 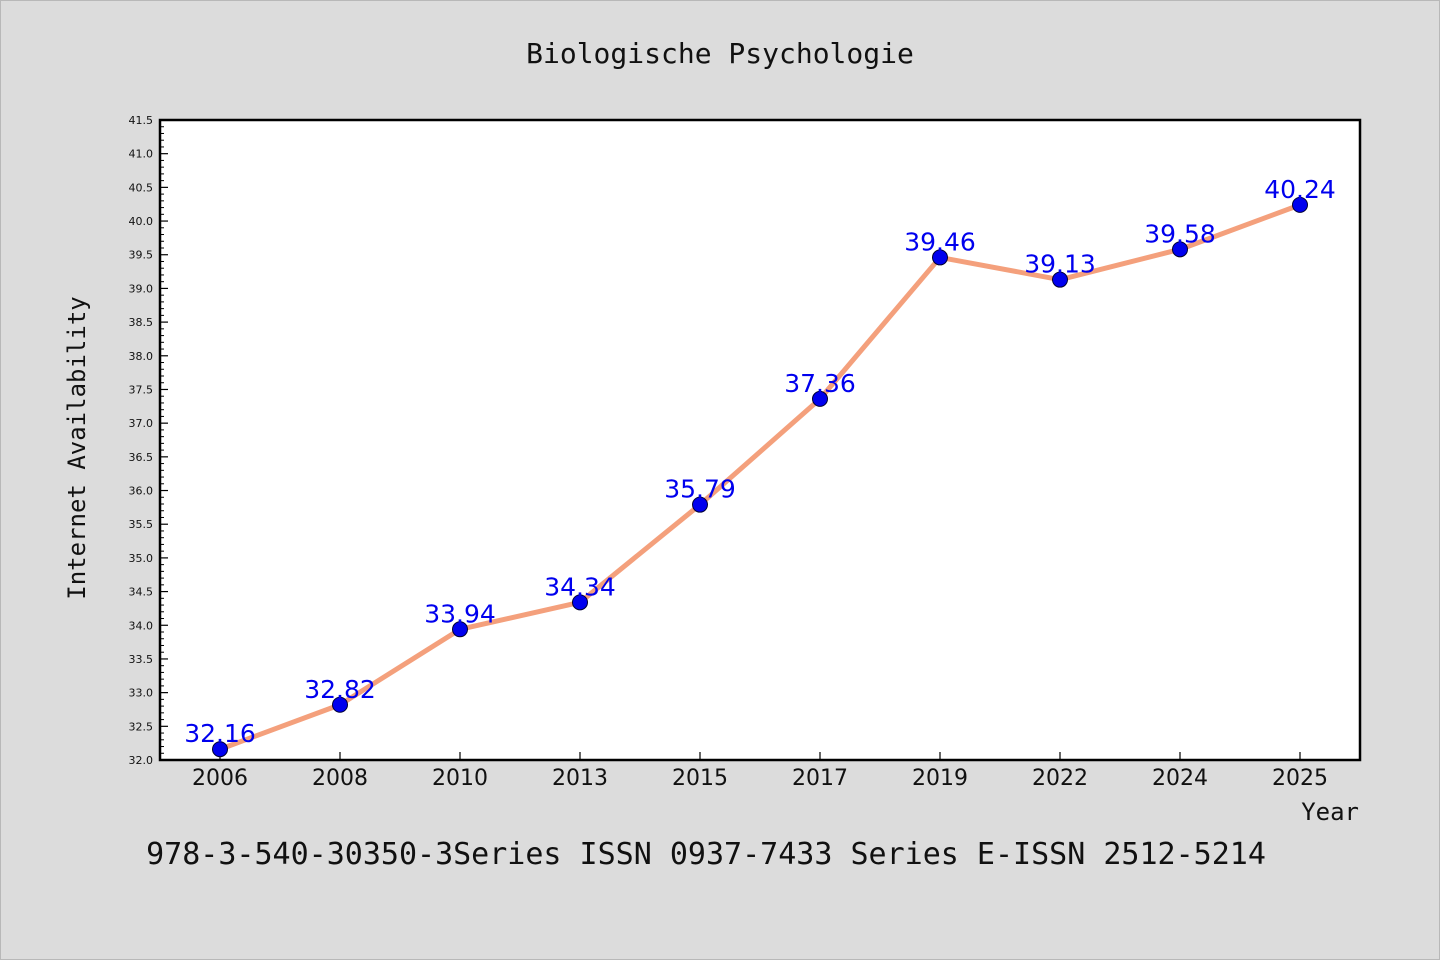 I want to click on x-tick-label: 2013, so click(x=580, y=778).